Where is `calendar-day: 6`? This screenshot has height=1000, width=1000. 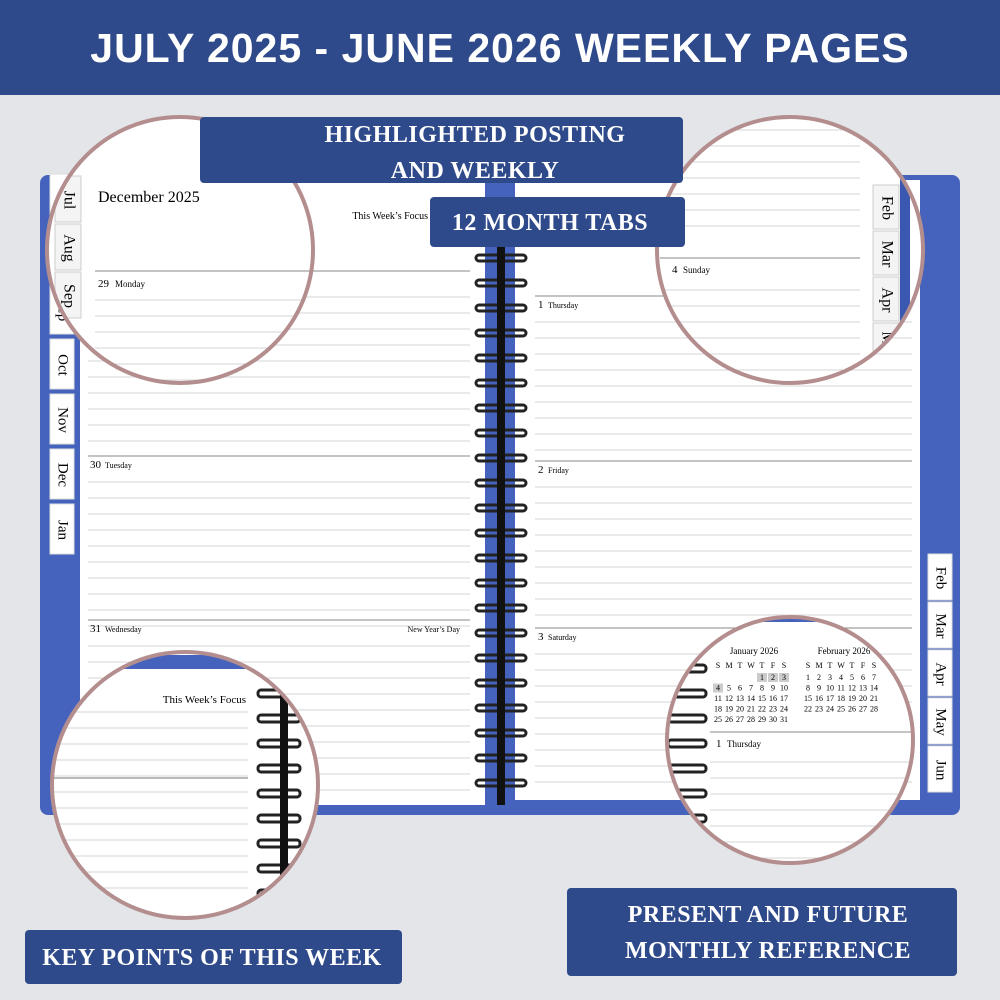 calendar-day: 6 is located at coordinates (863, 677).